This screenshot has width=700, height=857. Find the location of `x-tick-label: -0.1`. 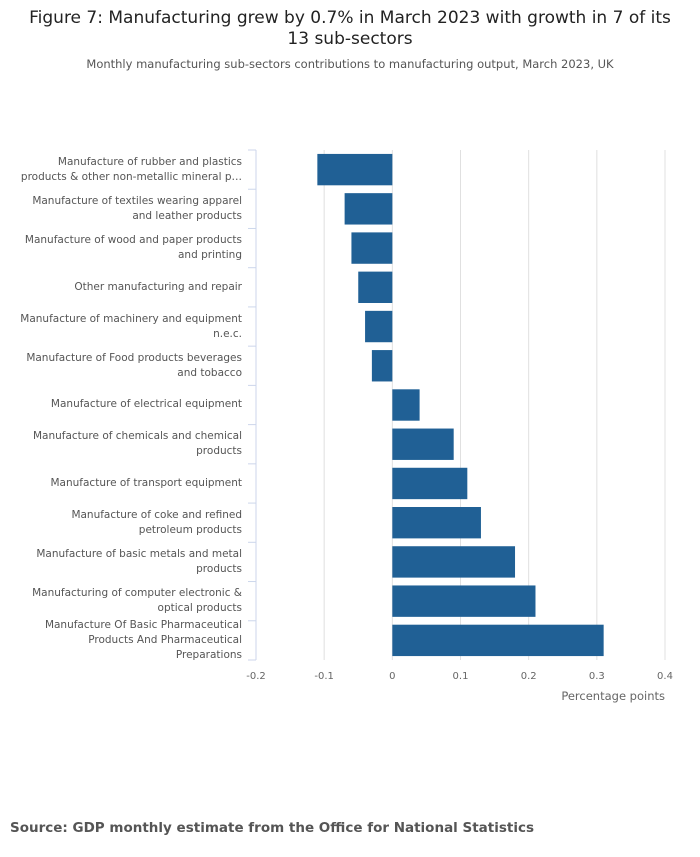

x-tick-label: -0.1 is located at coordinates (324, 676).